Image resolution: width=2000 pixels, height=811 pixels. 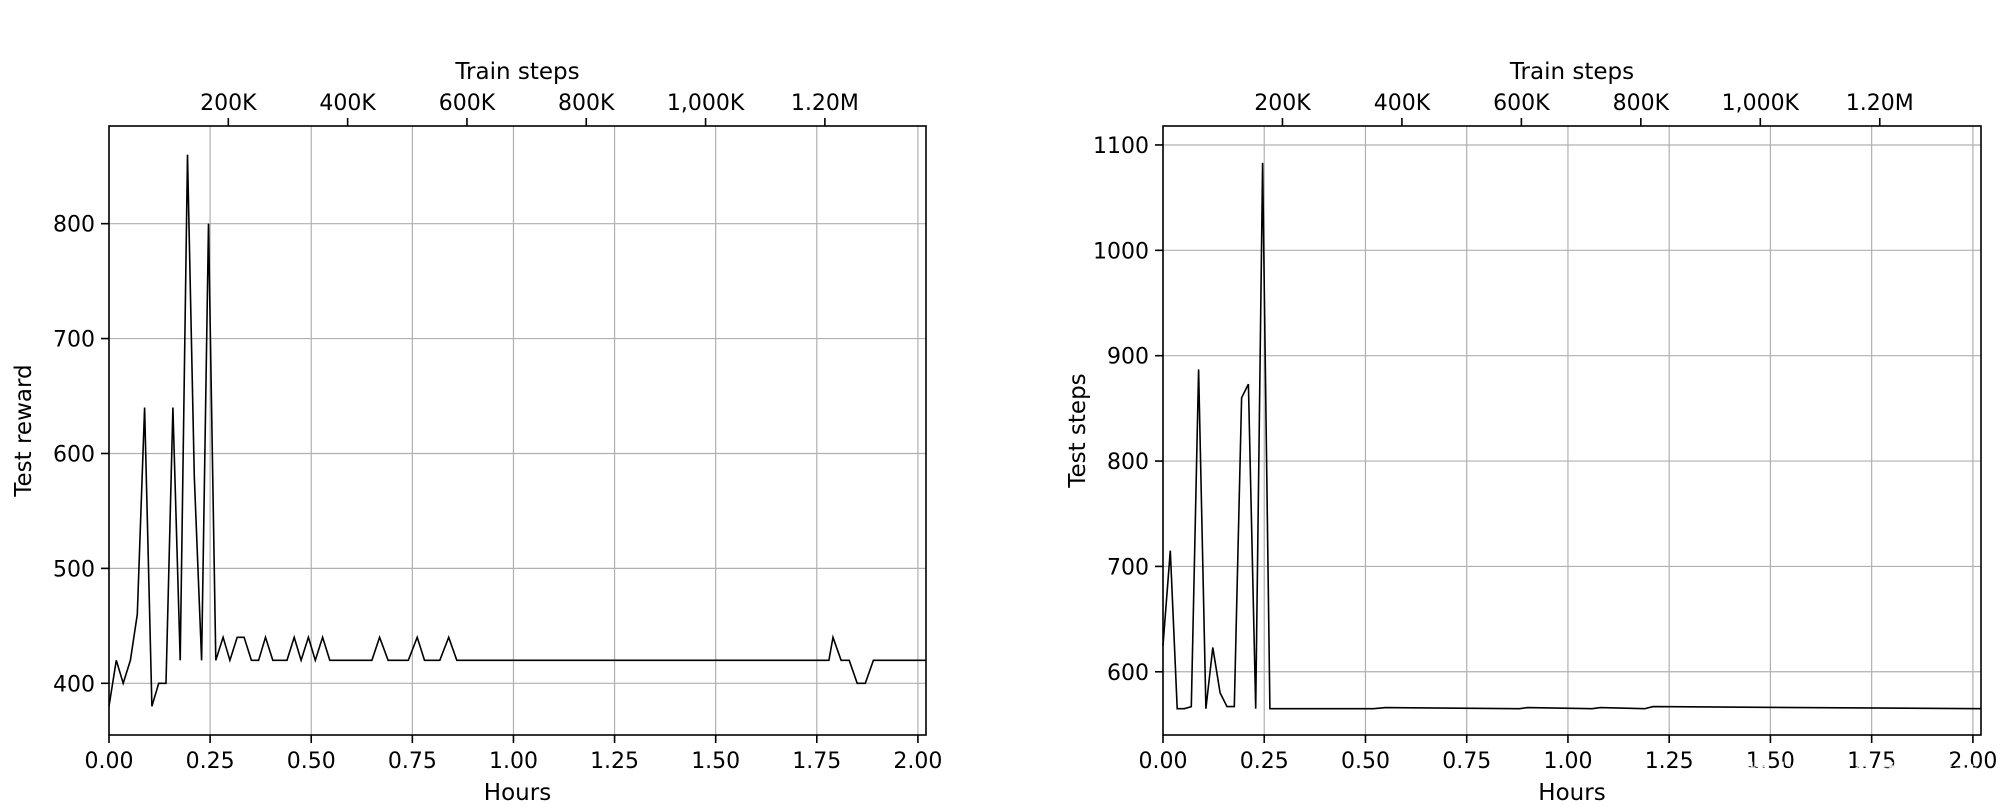 I want to click on y-tick-label: 500, so click(x=74, y=569).